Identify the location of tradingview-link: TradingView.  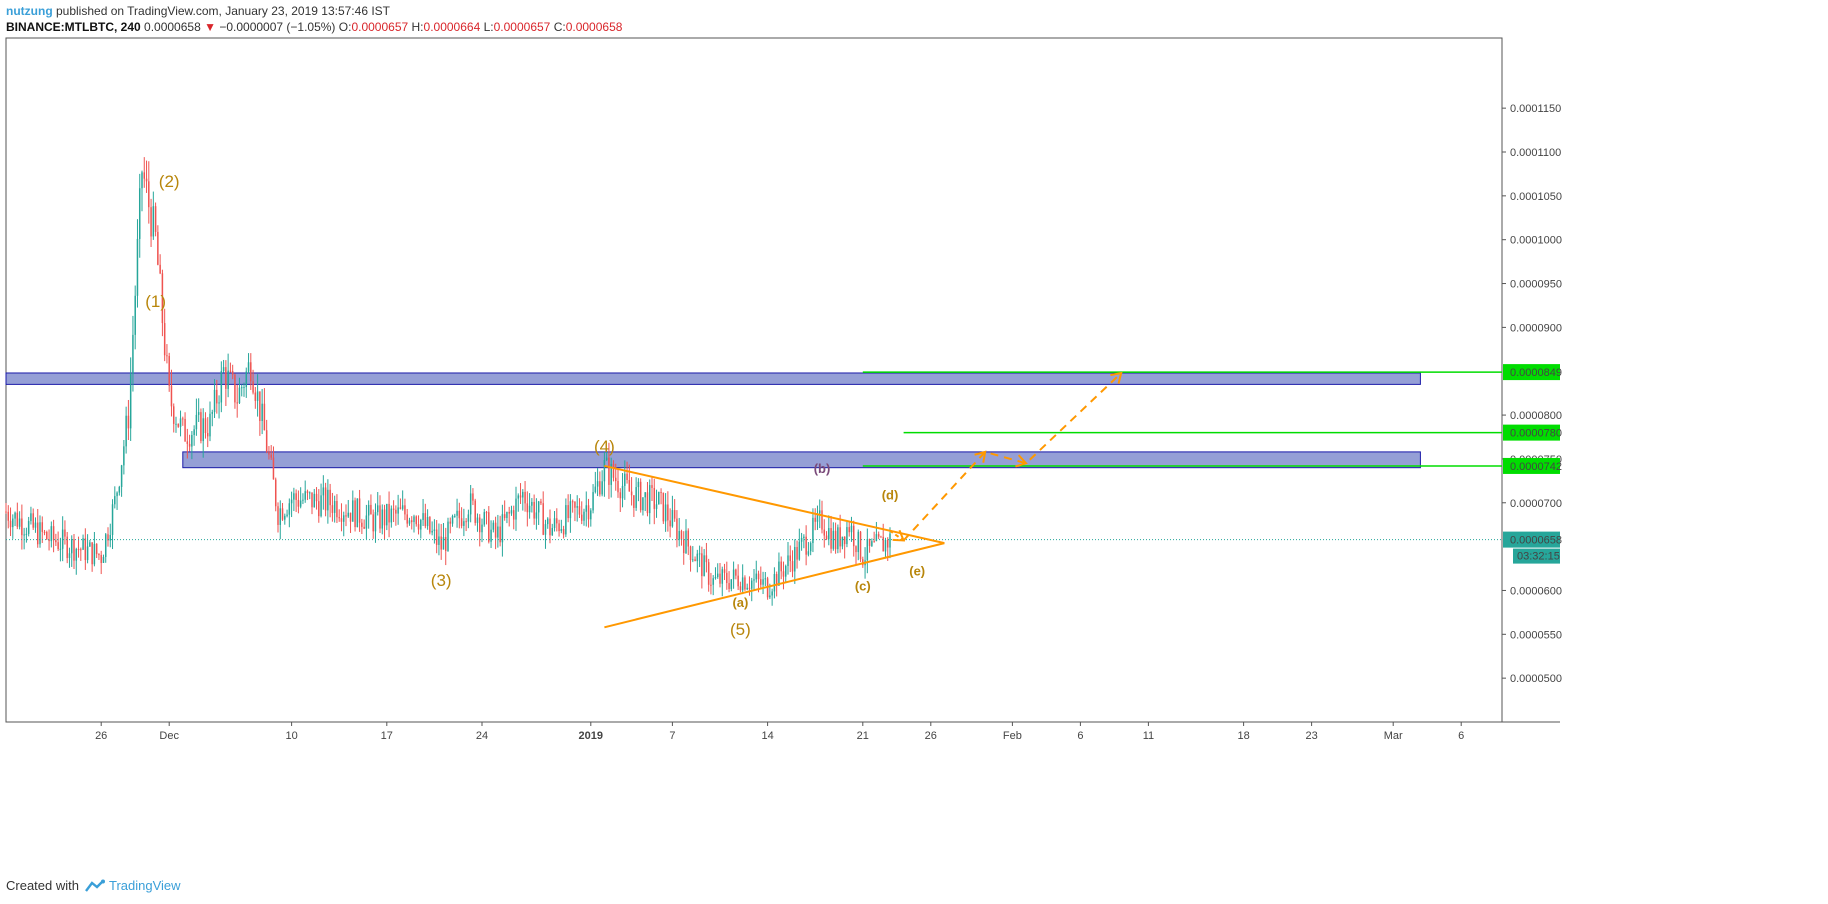
(144, 885).